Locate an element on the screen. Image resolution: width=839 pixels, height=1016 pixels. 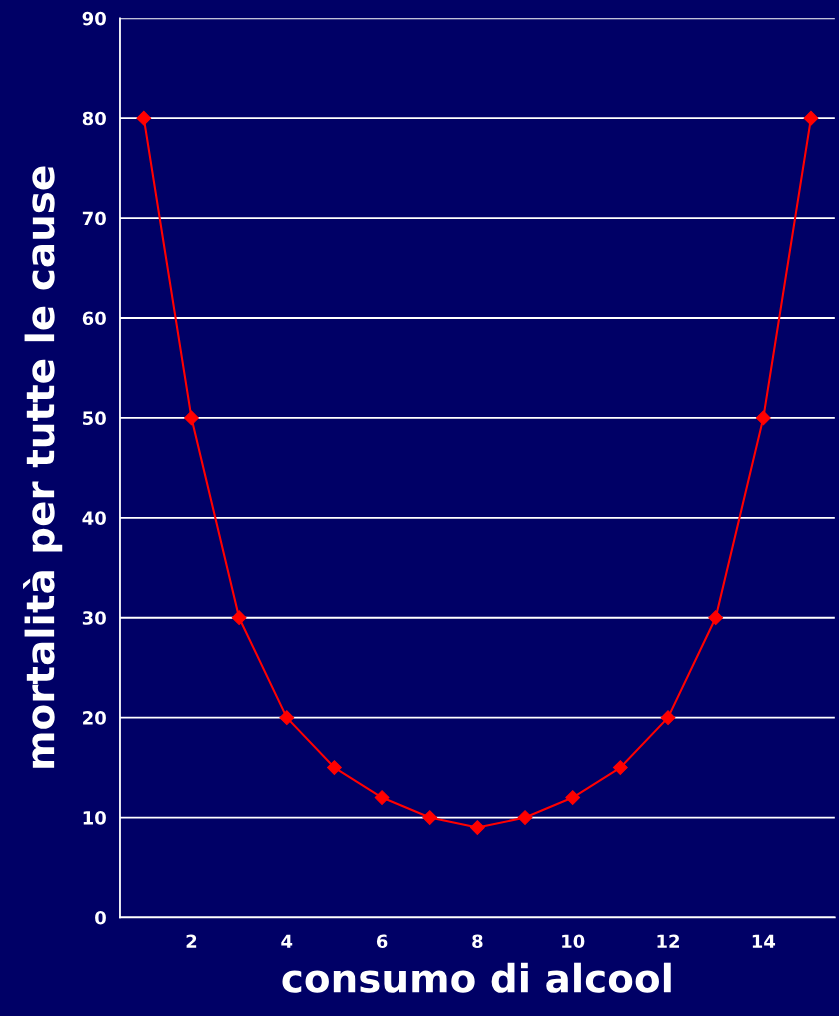
y-axis-title: mortalità per tutte le cause is located at coordinates (43, 467).